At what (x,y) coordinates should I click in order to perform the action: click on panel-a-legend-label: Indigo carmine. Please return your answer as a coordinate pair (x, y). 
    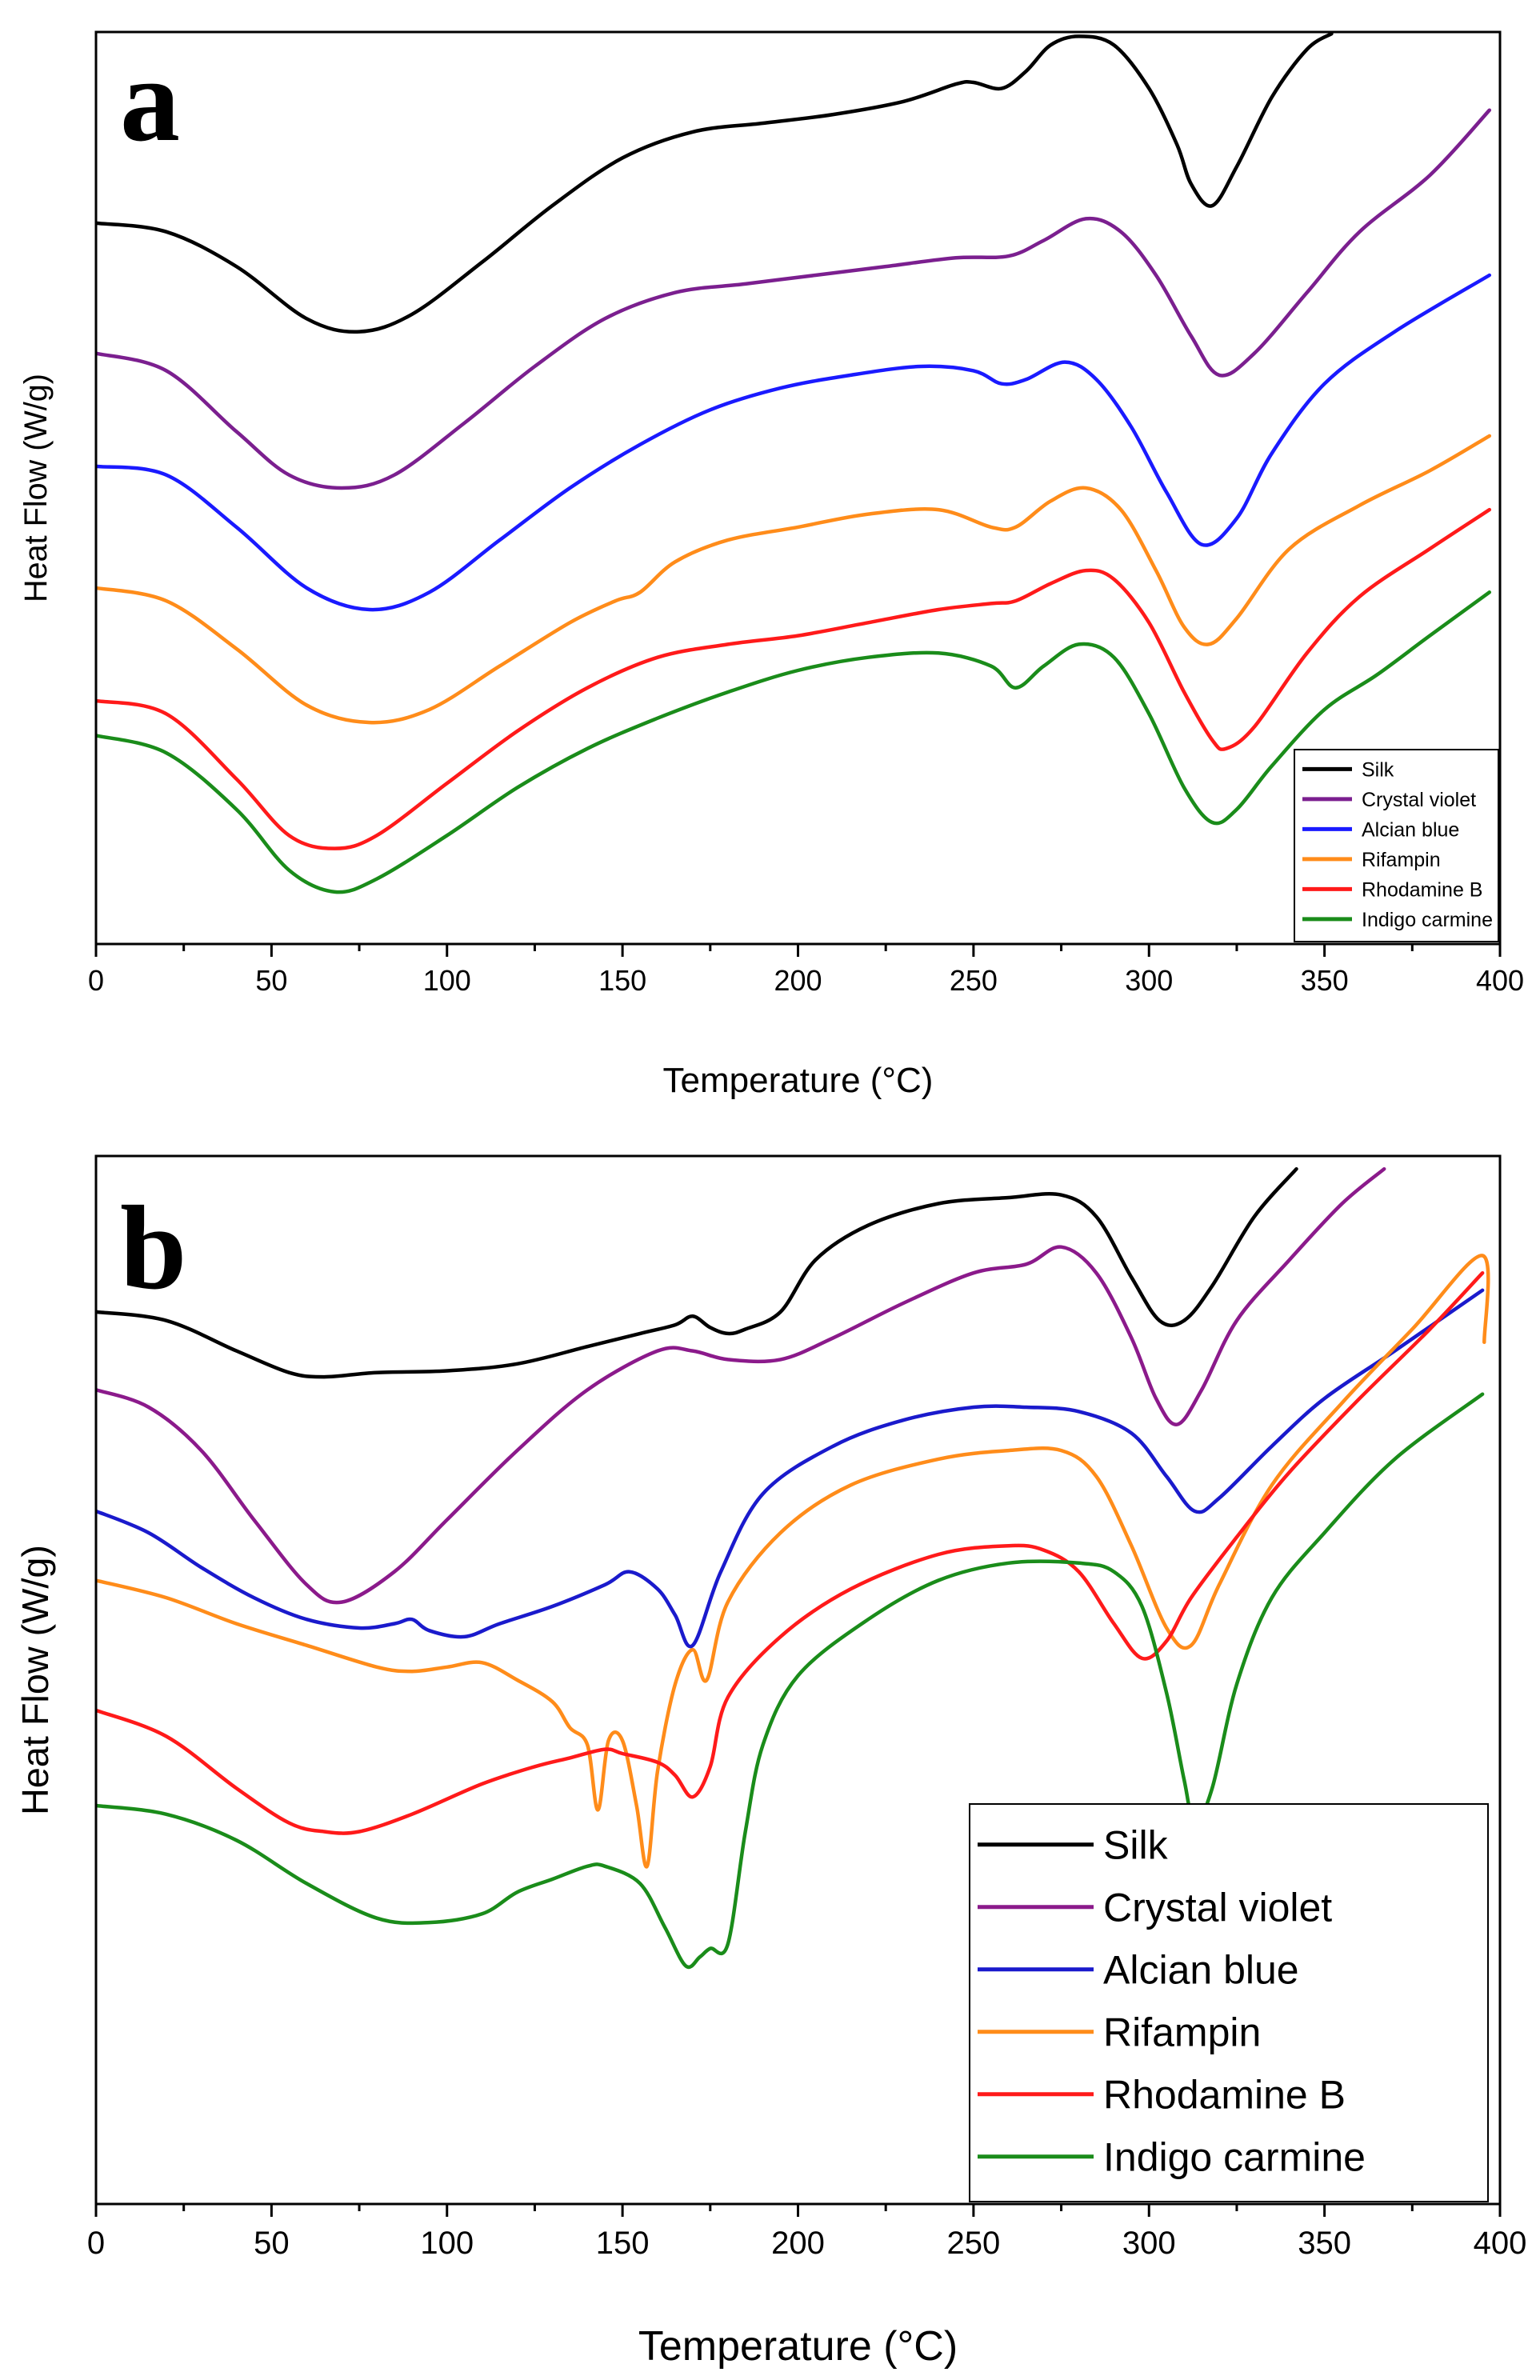
    Looking at the image, I should click on (1427, 920).